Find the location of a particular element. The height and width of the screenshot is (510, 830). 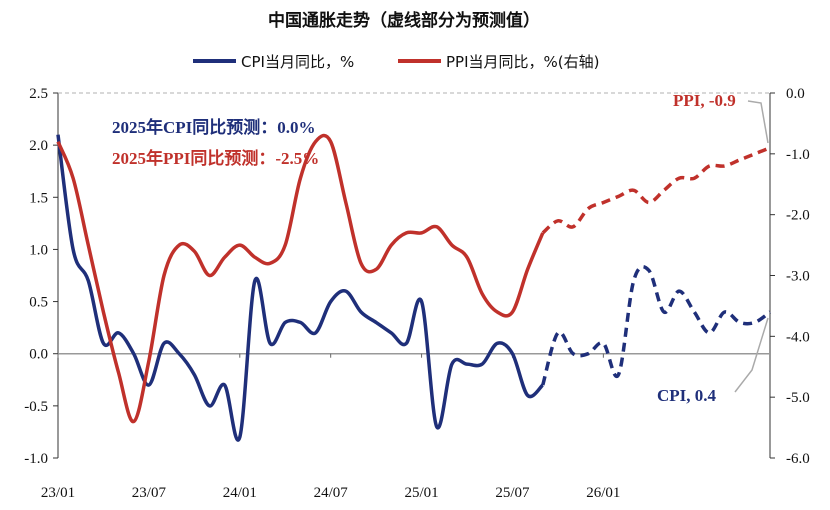

right-tick-label: -5.0 is located at coordinates (798, 398).